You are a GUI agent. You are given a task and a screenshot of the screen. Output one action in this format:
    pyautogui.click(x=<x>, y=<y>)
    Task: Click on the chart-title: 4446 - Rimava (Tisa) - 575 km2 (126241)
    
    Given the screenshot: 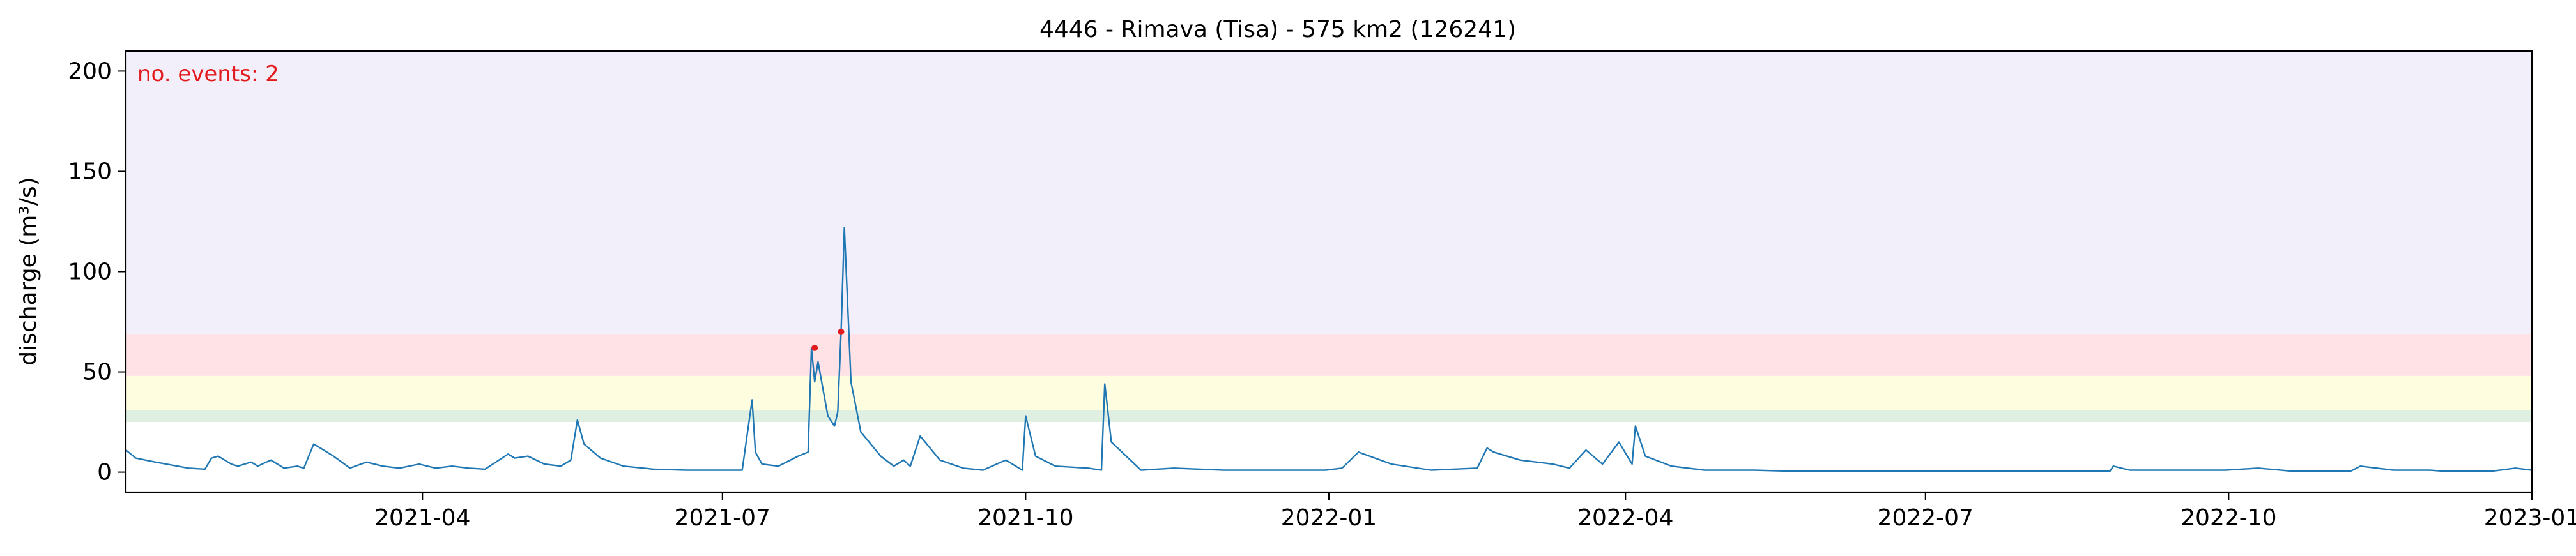 What is the action you would take?
    pyautogui.click(x=1277, y=30)
    